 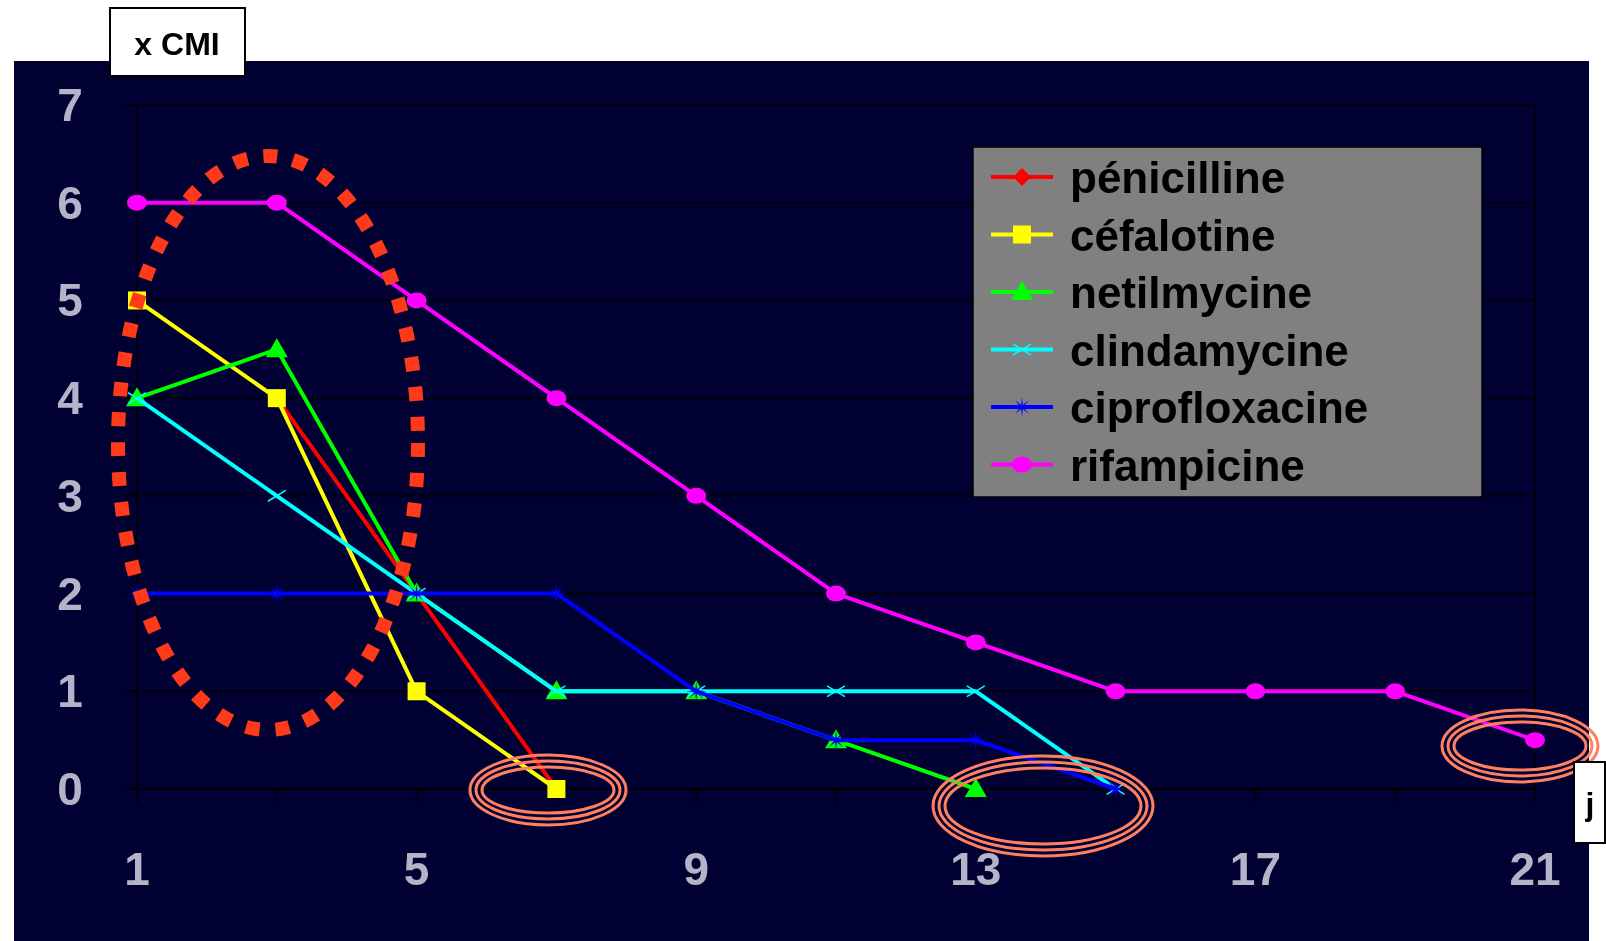 I want to click on y-tick-label: 4, so click(x=70, y=398).